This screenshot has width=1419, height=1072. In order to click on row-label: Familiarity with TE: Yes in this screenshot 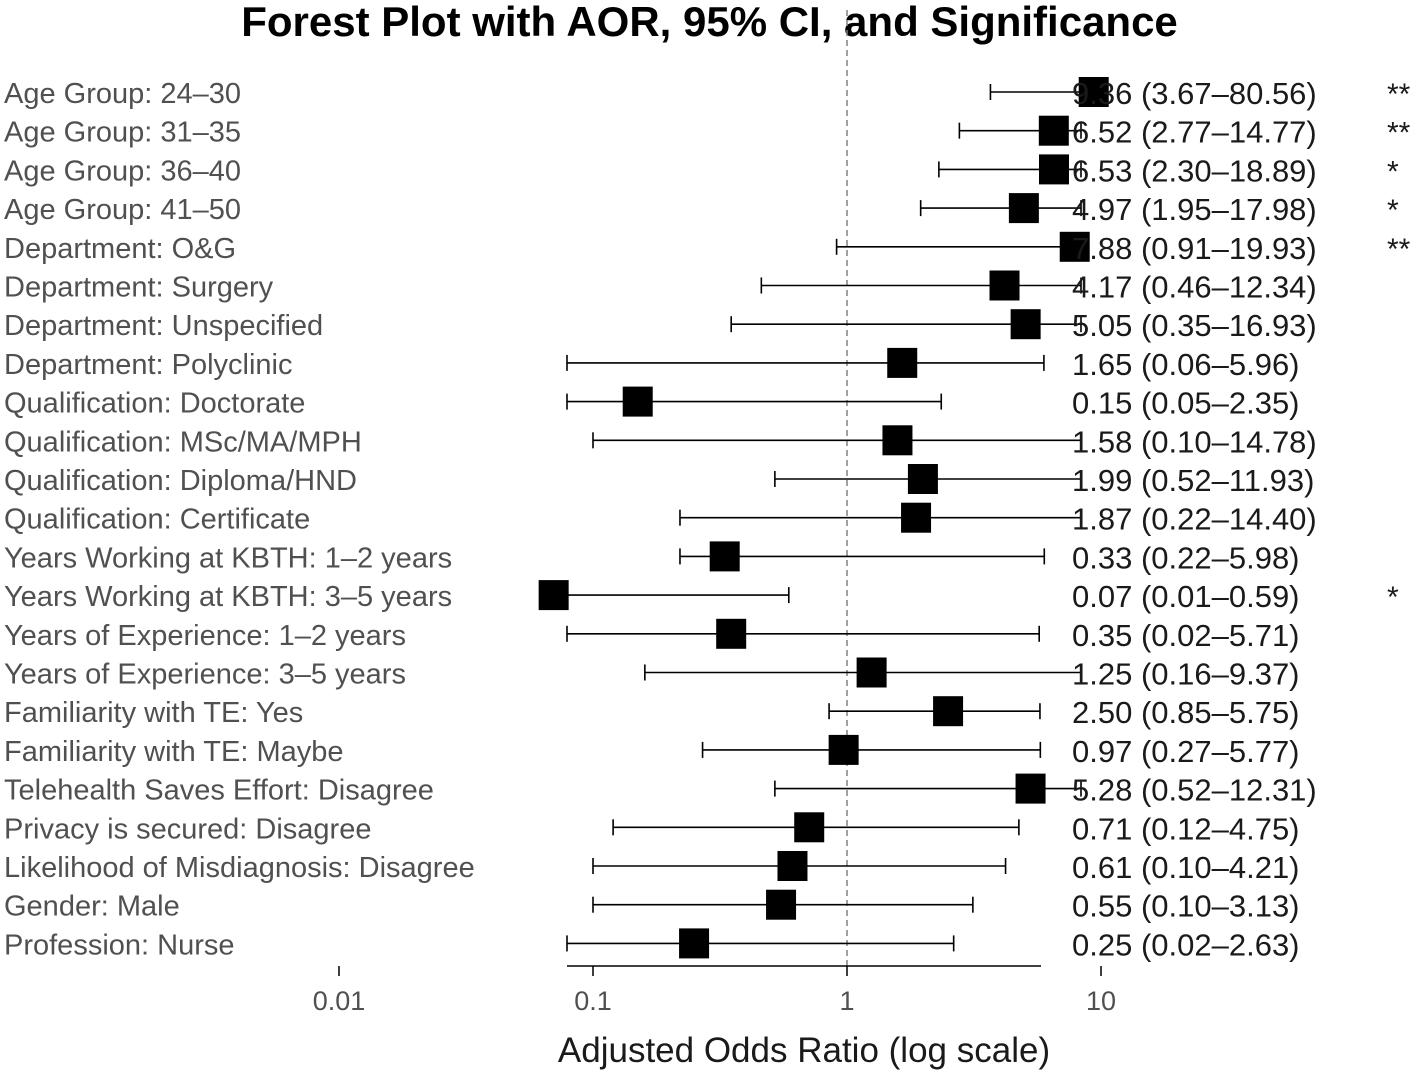, I will do `click(153, 713)`.